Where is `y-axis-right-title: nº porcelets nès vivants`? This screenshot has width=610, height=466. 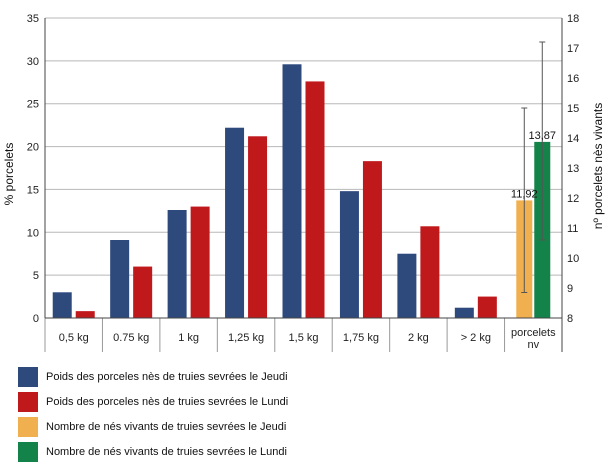
y-axis-right-title: nº porcelets nès vivants is located at coordinates (598, 166).